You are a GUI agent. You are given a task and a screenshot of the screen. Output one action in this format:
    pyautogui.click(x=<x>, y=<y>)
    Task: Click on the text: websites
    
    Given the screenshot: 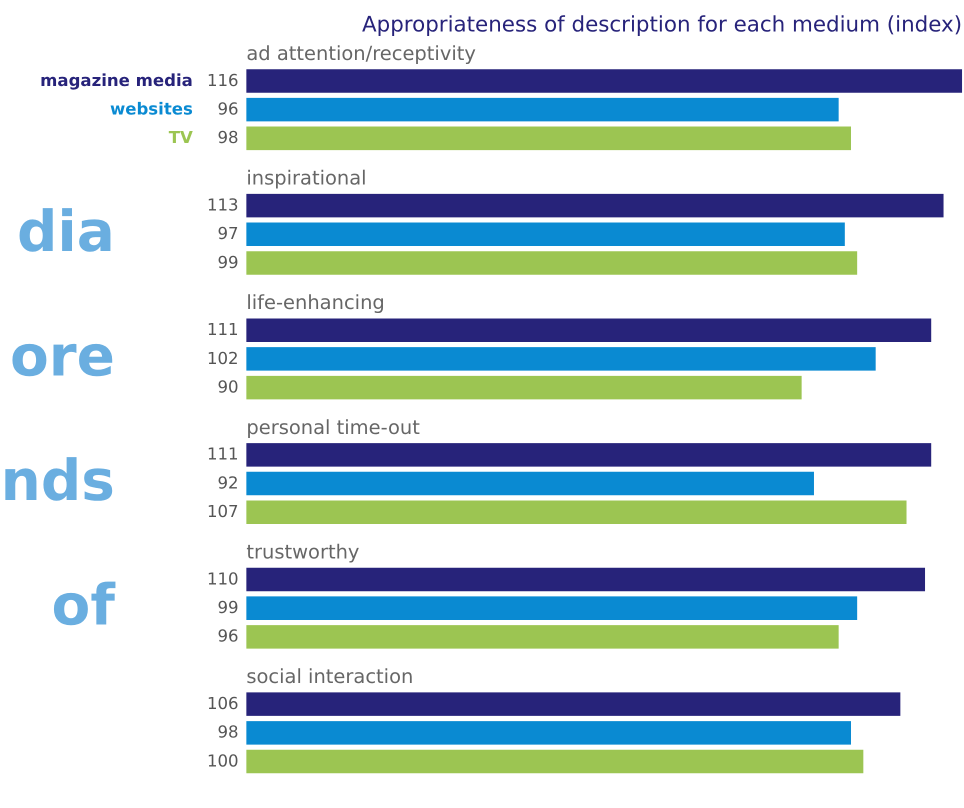 What is the action you would take?
    pyautogui.click(x=151, y=109)
    